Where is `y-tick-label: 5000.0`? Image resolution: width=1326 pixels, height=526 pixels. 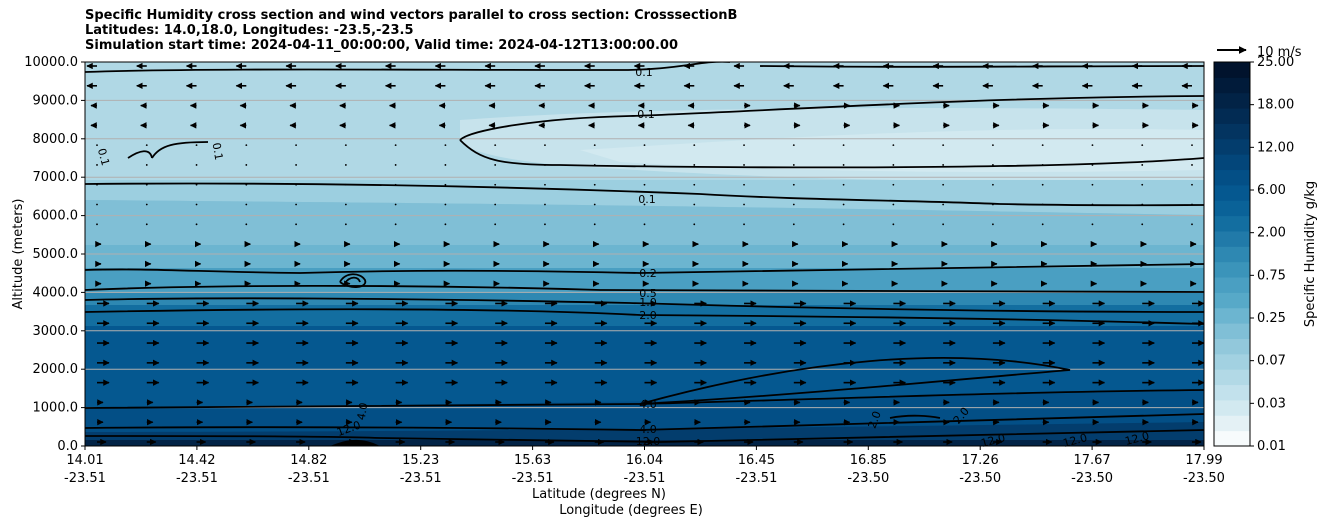 y-tick-label: 5000.0 is located at coordinates (56, 254).